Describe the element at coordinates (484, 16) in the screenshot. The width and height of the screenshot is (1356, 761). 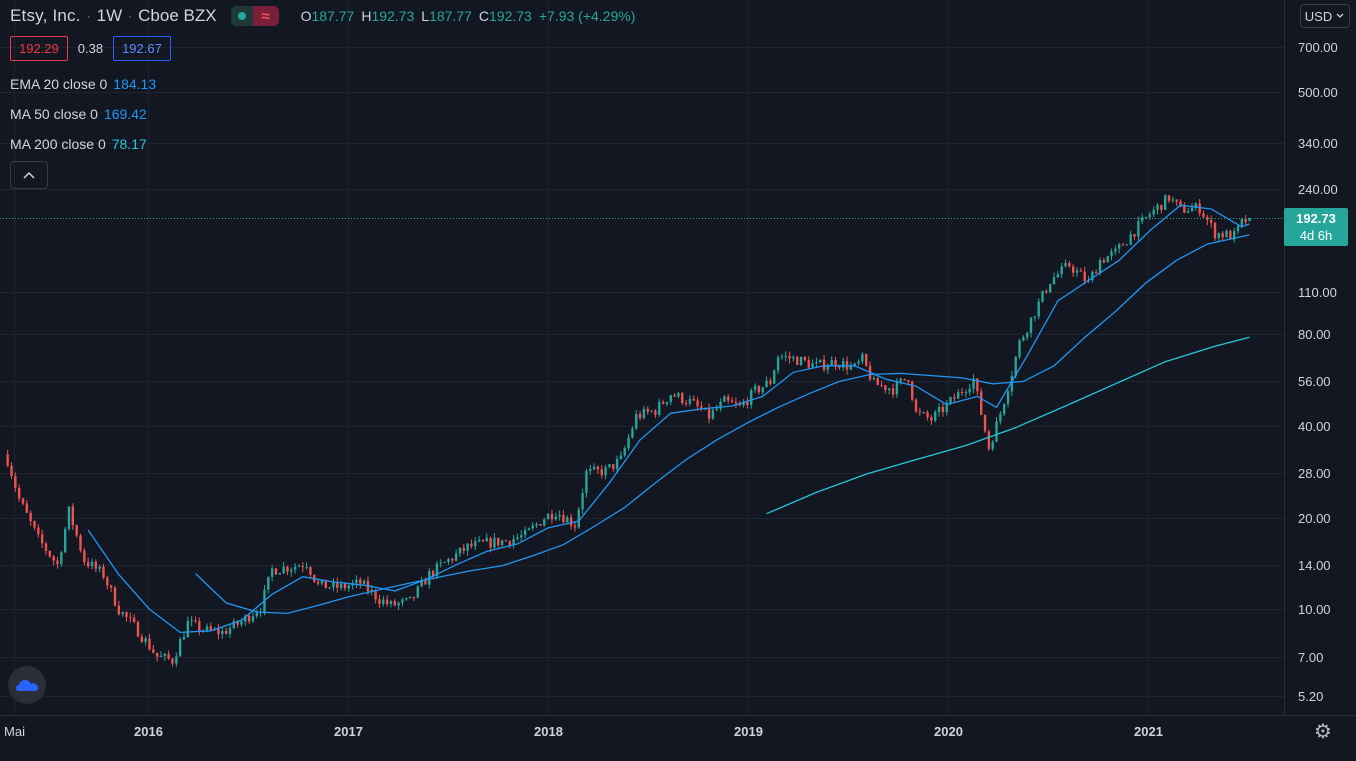
I see `close-label: C` at that location.